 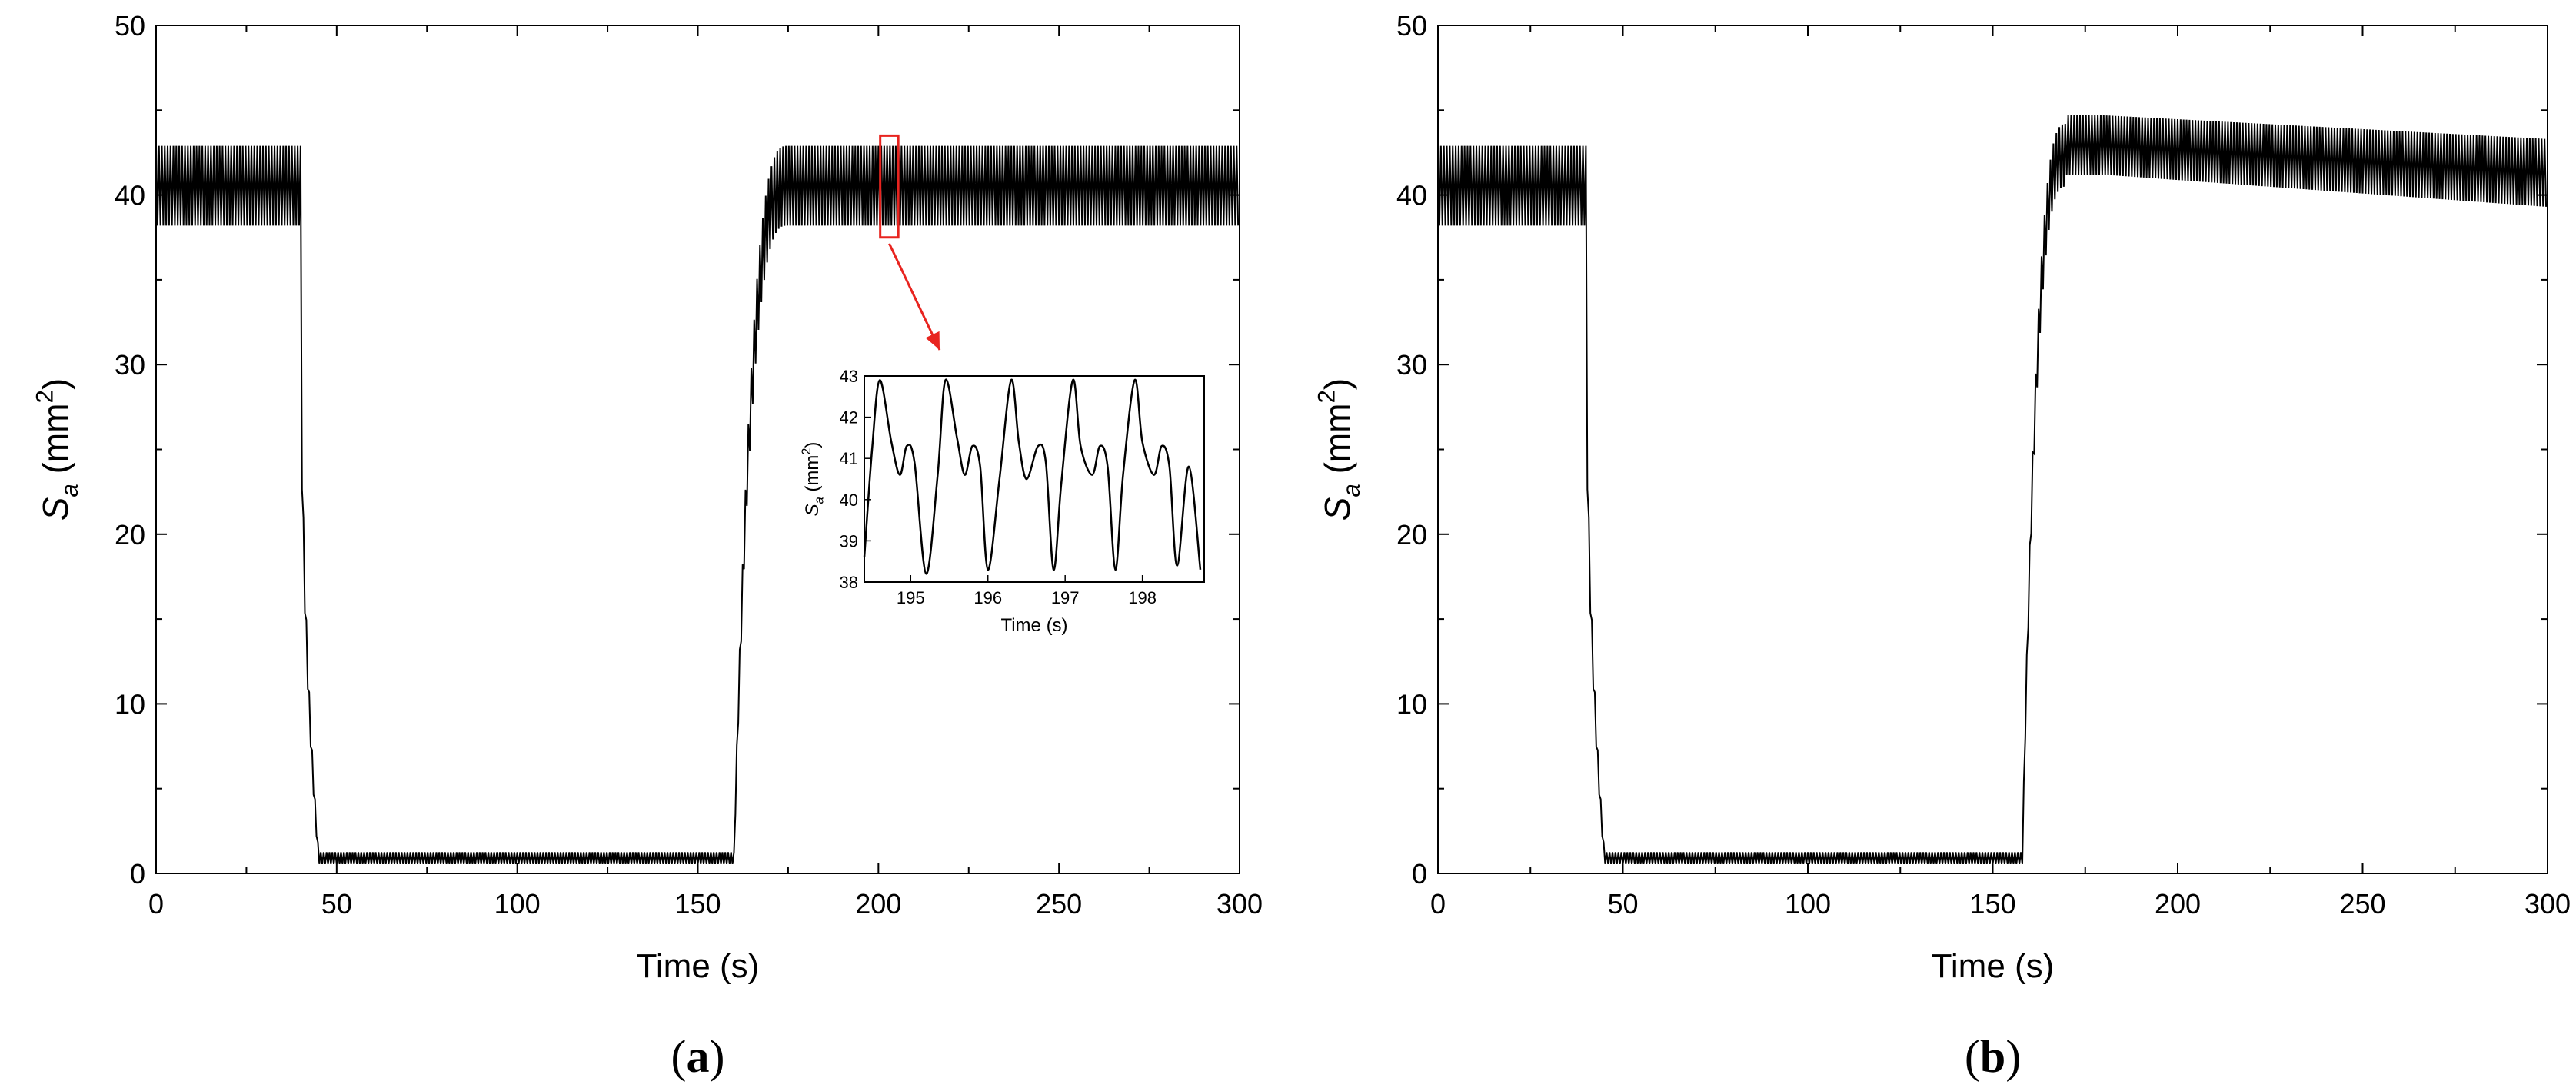 What do you see at coordinates (1065, 597) in the screenshot?
I see `inset-x-tick-label: 197` at bounding box center [1065, 597].